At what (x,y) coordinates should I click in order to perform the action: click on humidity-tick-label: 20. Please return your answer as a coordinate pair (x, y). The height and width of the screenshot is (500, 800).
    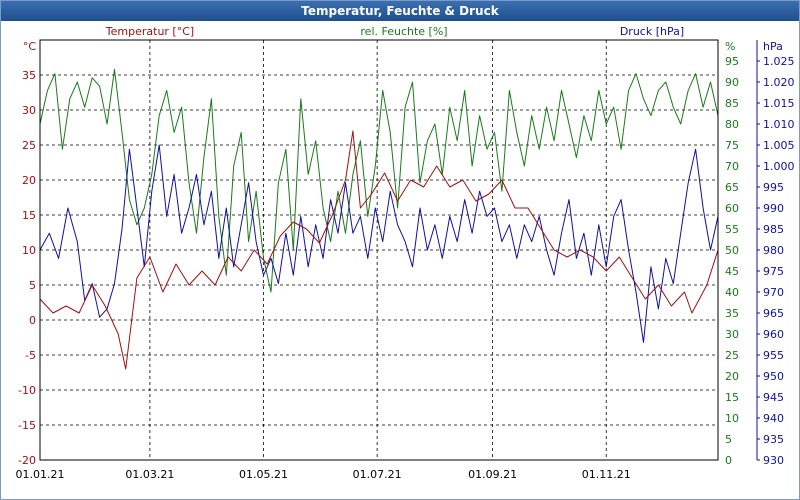
    Looking at the image, I should click on (732, 376).